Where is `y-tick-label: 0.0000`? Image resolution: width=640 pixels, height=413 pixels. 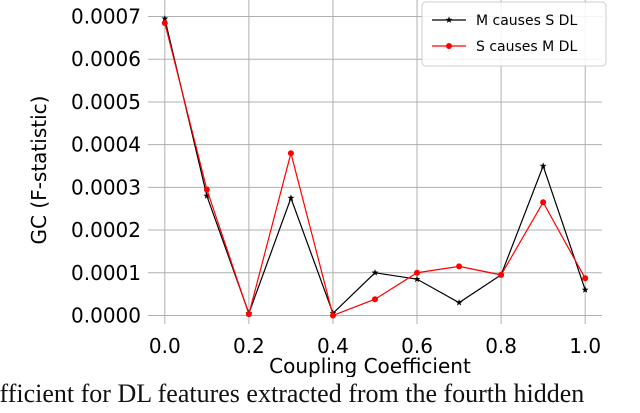 y-tick-label: 0.0000 is located at coordinates (106, 315).